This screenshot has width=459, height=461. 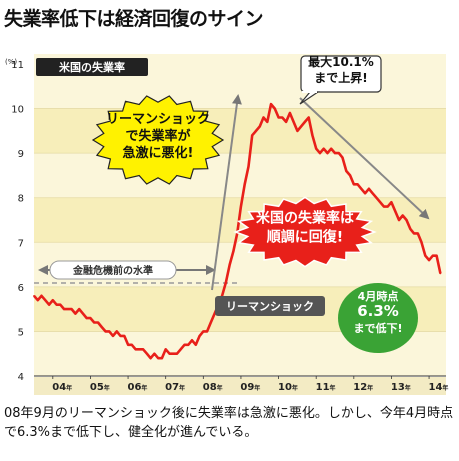 What do you see at coordinates (11, 62) in the screenshot?
I see `y-unit-label: (%)` at bounding box center [11, 62].